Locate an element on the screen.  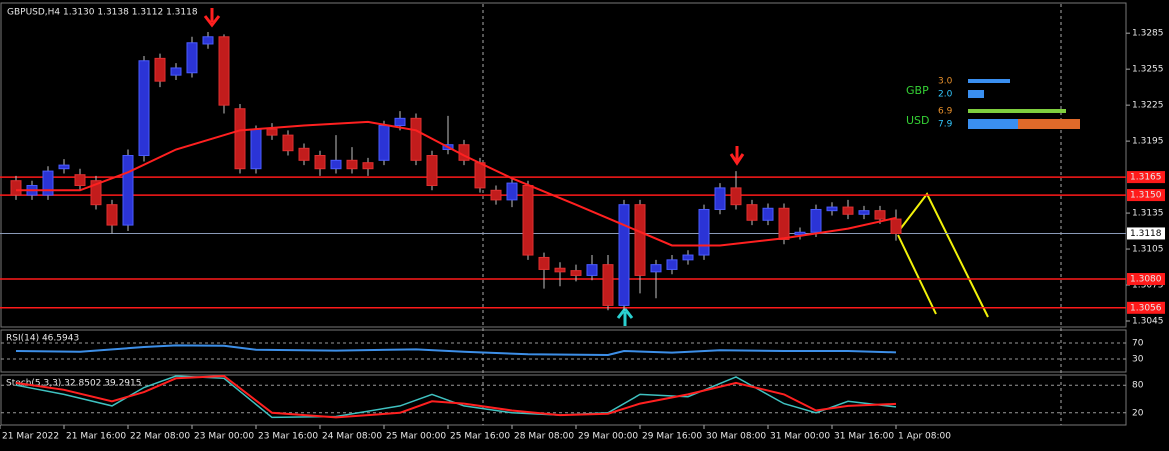
stoch-panel-frame is located at coordinates (563, 400).